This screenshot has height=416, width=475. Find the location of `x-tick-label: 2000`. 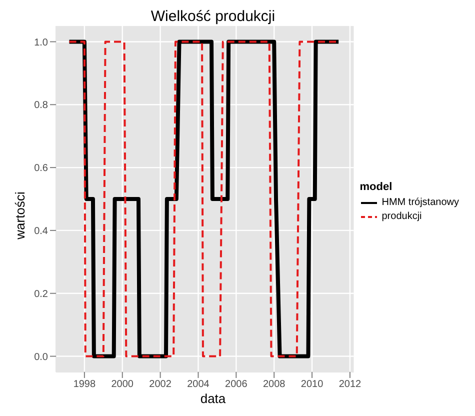

x-tick-label: 2000 is located at coordinates (122, 384).